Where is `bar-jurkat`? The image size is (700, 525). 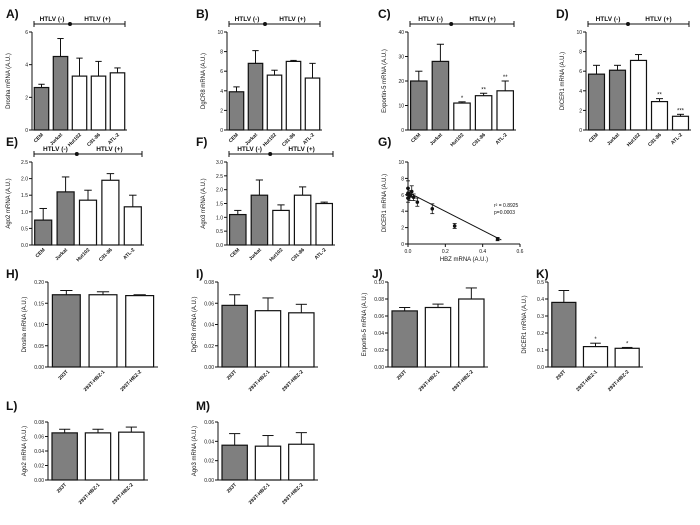 bar-jurkat is located at coordinates (65, 218).